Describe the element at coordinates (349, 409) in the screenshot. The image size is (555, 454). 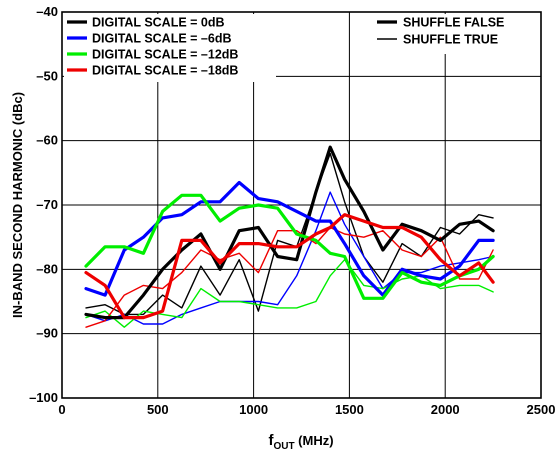
I see `x-tick-label: 1500` at that location.